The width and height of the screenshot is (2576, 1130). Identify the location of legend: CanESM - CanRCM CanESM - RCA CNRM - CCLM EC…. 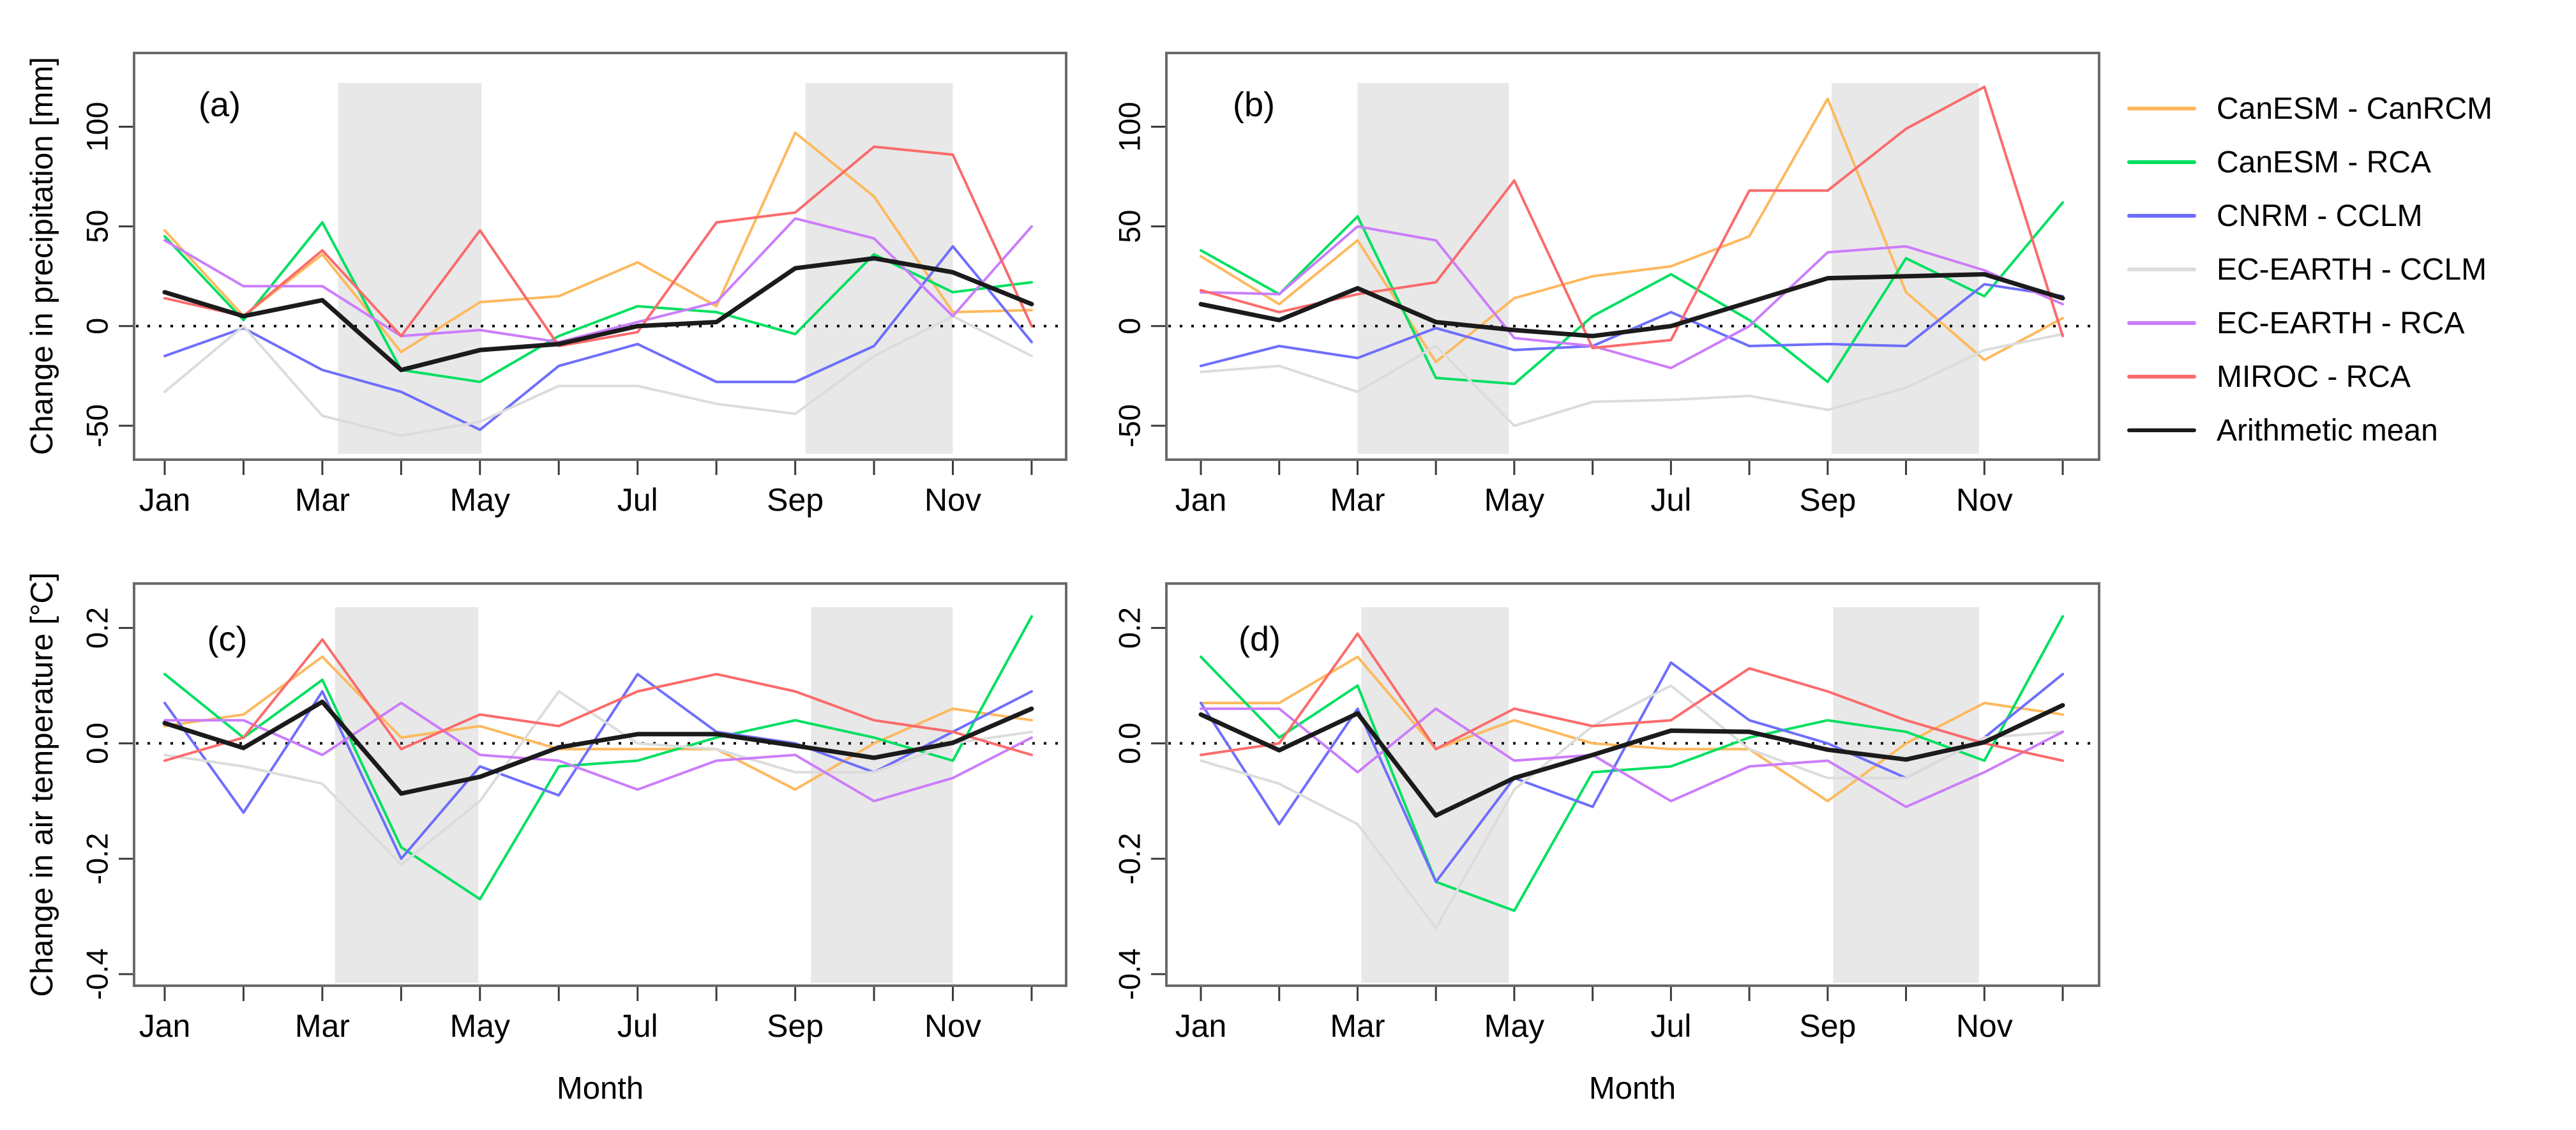
(2309, 269).